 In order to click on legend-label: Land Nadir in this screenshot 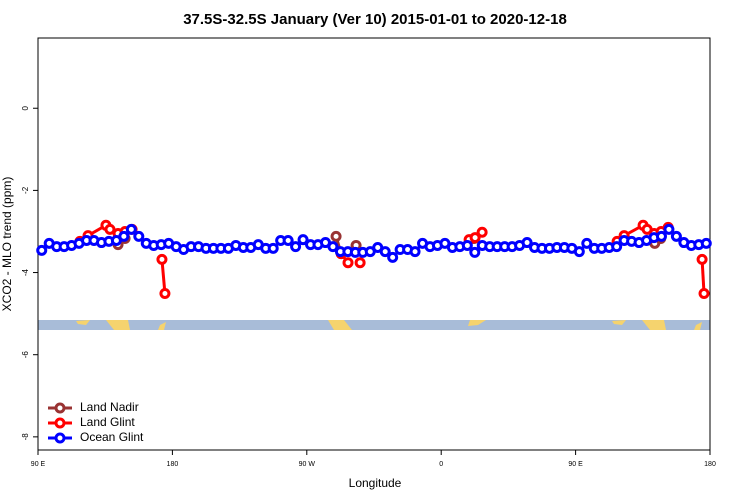, I will do `click(109, 407)`.